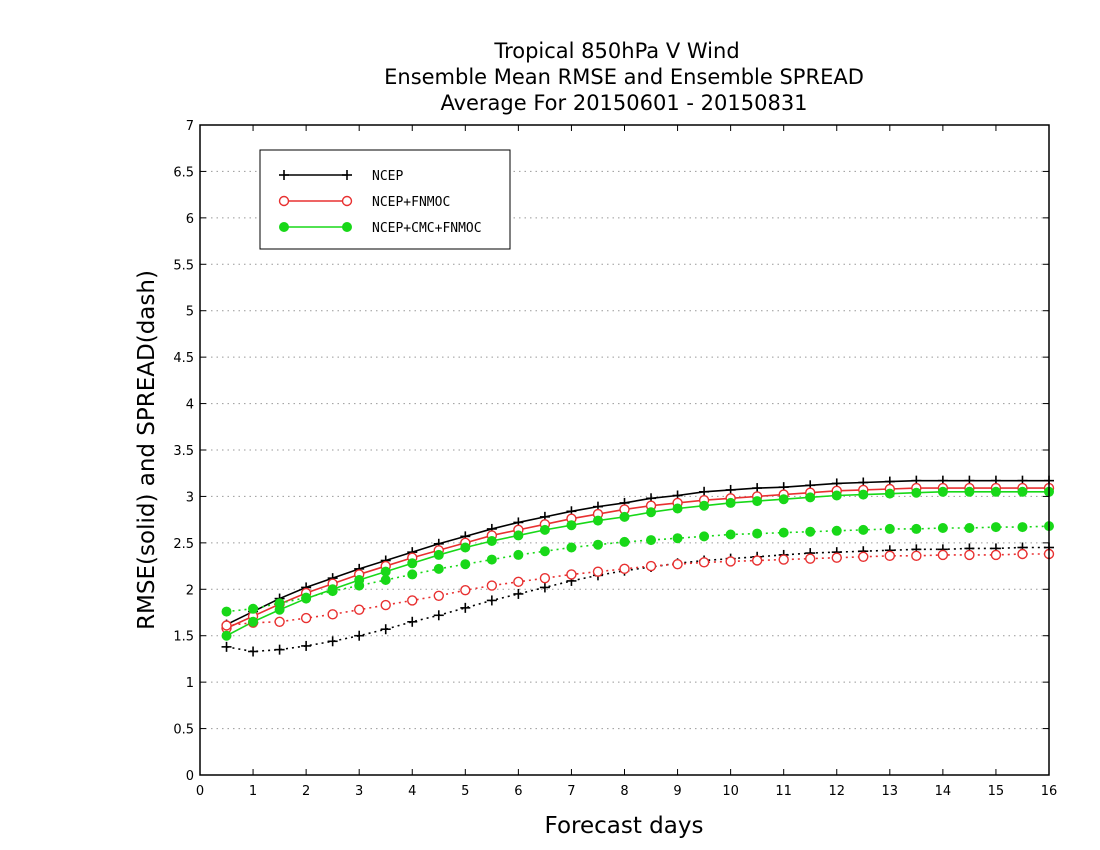 Image resolution: width=1100 pixels, height=850 pixels. I want to click on legend-label-ncep-cmc-fnmoc: NCEP+CMC+FNMOC, so click(427, 228).